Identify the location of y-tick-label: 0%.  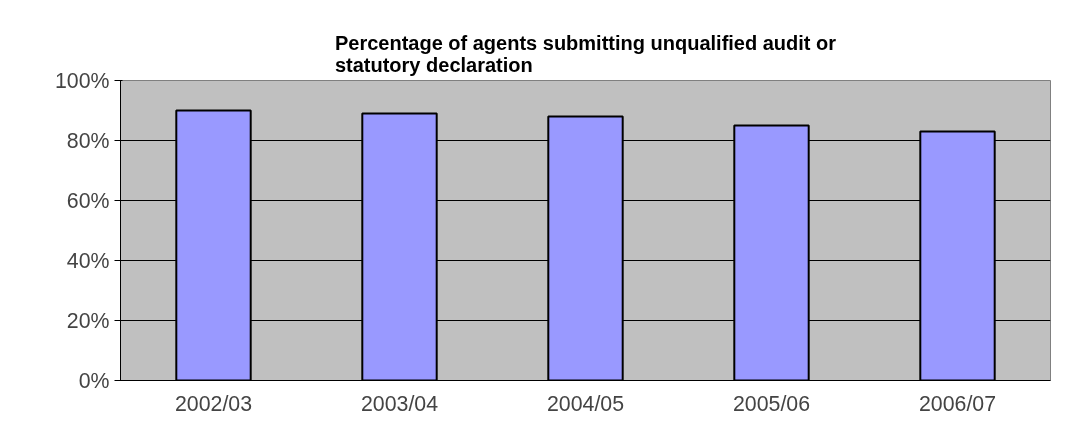
(94, 380).